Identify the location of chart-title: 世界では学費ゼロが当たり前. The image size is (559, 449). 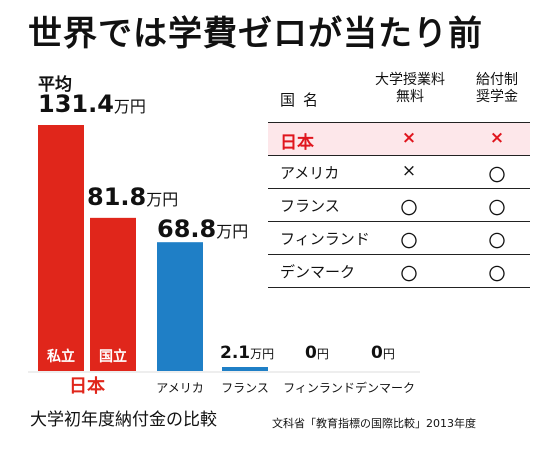
(255, 34).